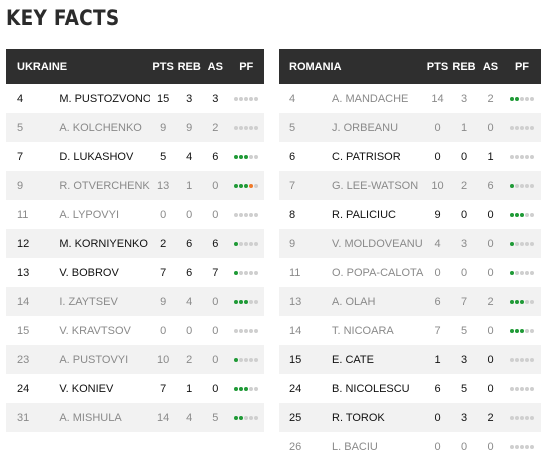 Image resolution: width=547 pixels, height=461 pixels. I want to click on player-points: 1, so click(437, 359).